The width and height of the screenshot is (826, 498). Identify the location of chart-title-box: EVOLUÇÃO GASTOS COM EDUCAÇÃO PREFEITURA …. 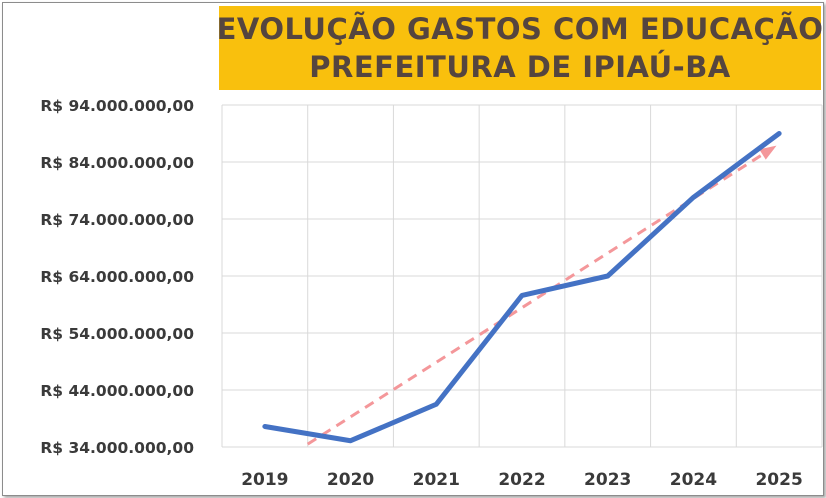
(520, 48).